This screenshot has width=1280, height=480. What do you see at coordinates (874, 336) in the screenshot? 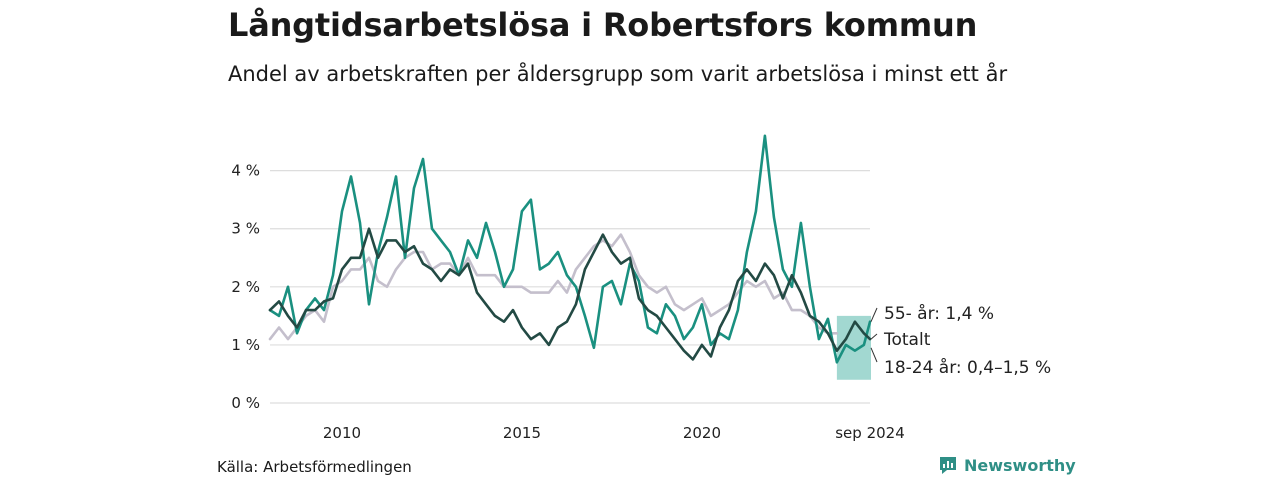
I see `label-total-leader` at bounding box center [874, 336].